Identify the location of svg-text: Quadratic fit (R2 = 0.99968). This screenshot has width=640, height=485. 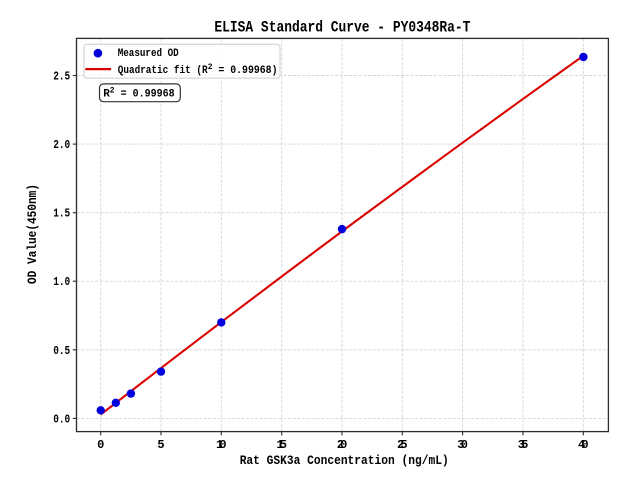
(198, 70).